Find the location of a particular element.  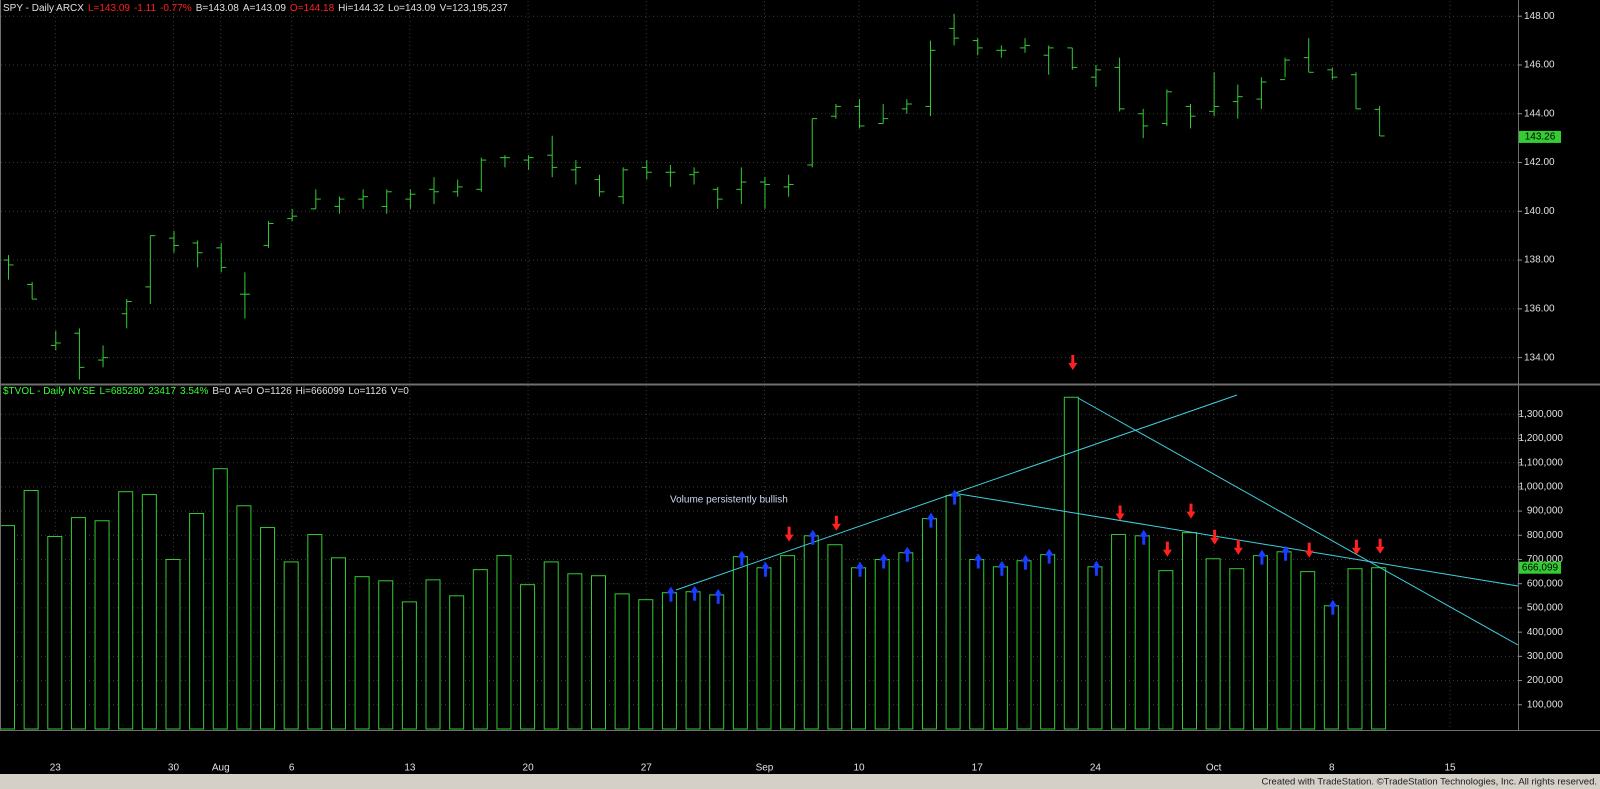

y-tick-label: 300,000 is located at coordinates (1545, 656).